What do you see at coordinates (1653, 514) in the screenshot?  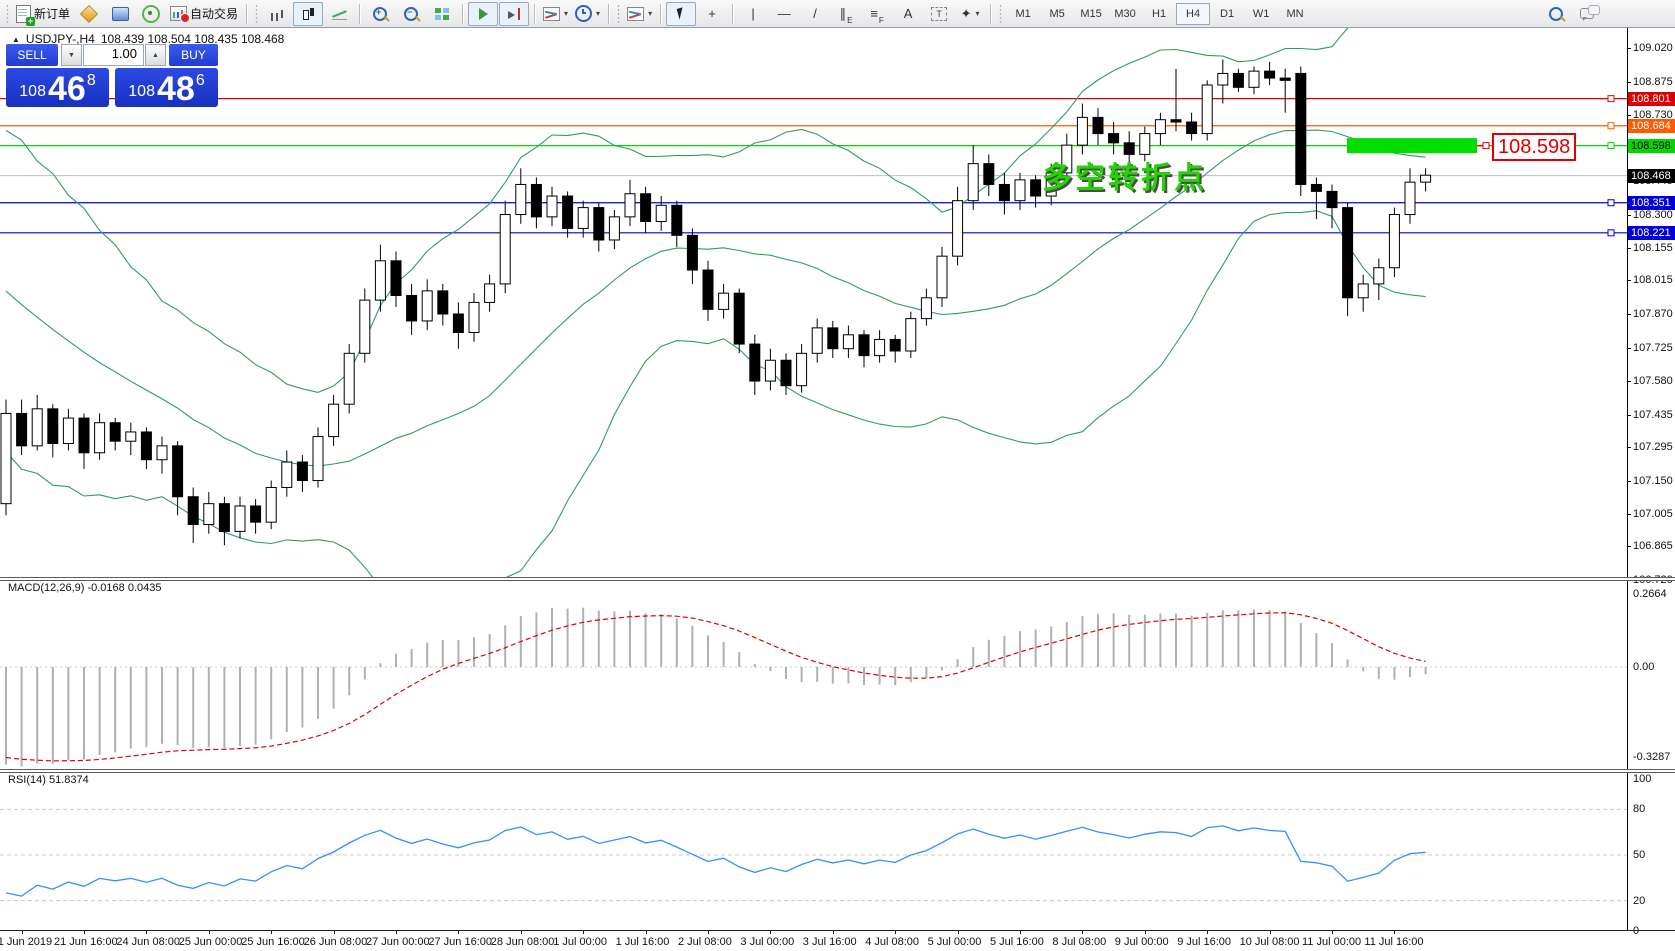 I see `price-axis-label: 107.005` at bounding box center [1653, 514].